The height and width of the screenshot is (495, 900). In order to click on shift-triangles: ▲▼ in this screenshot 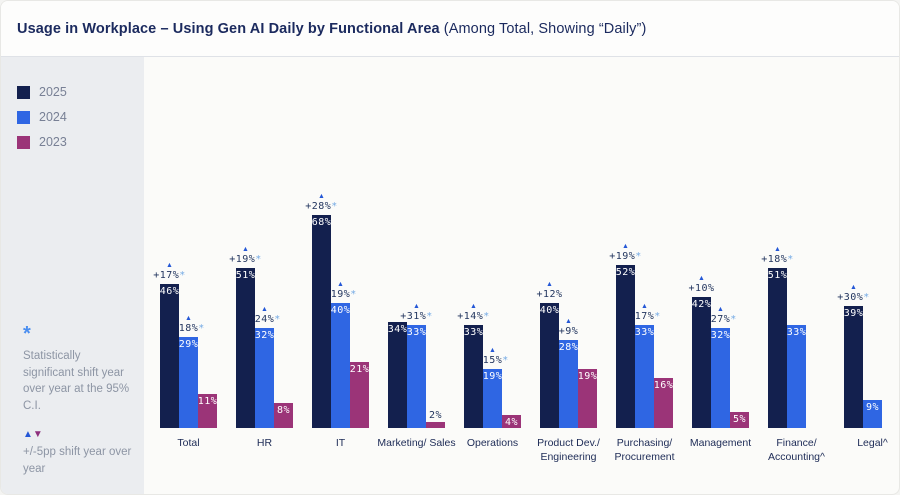, I will do `click(78, 435)`.